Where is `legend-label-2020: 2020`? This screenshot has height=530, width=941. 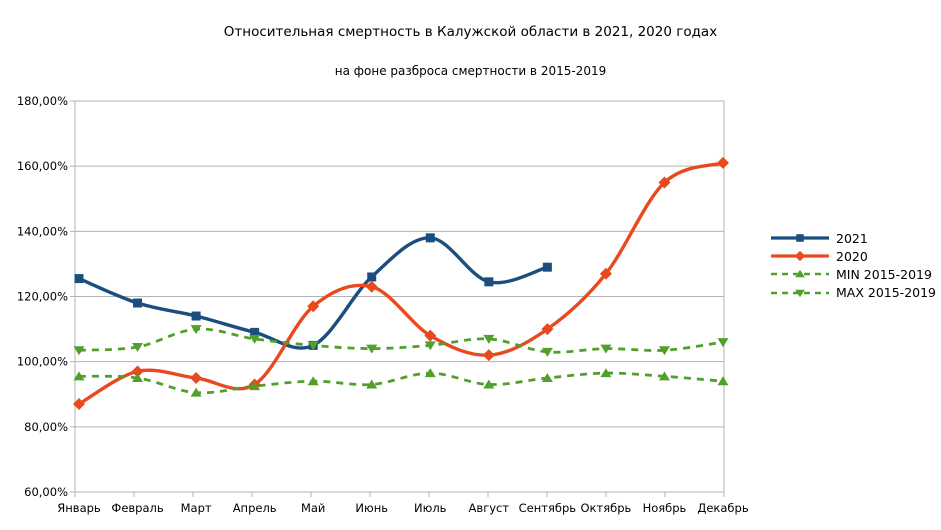 legend-label-2020: 2020 is located at coordinates (852, 256).